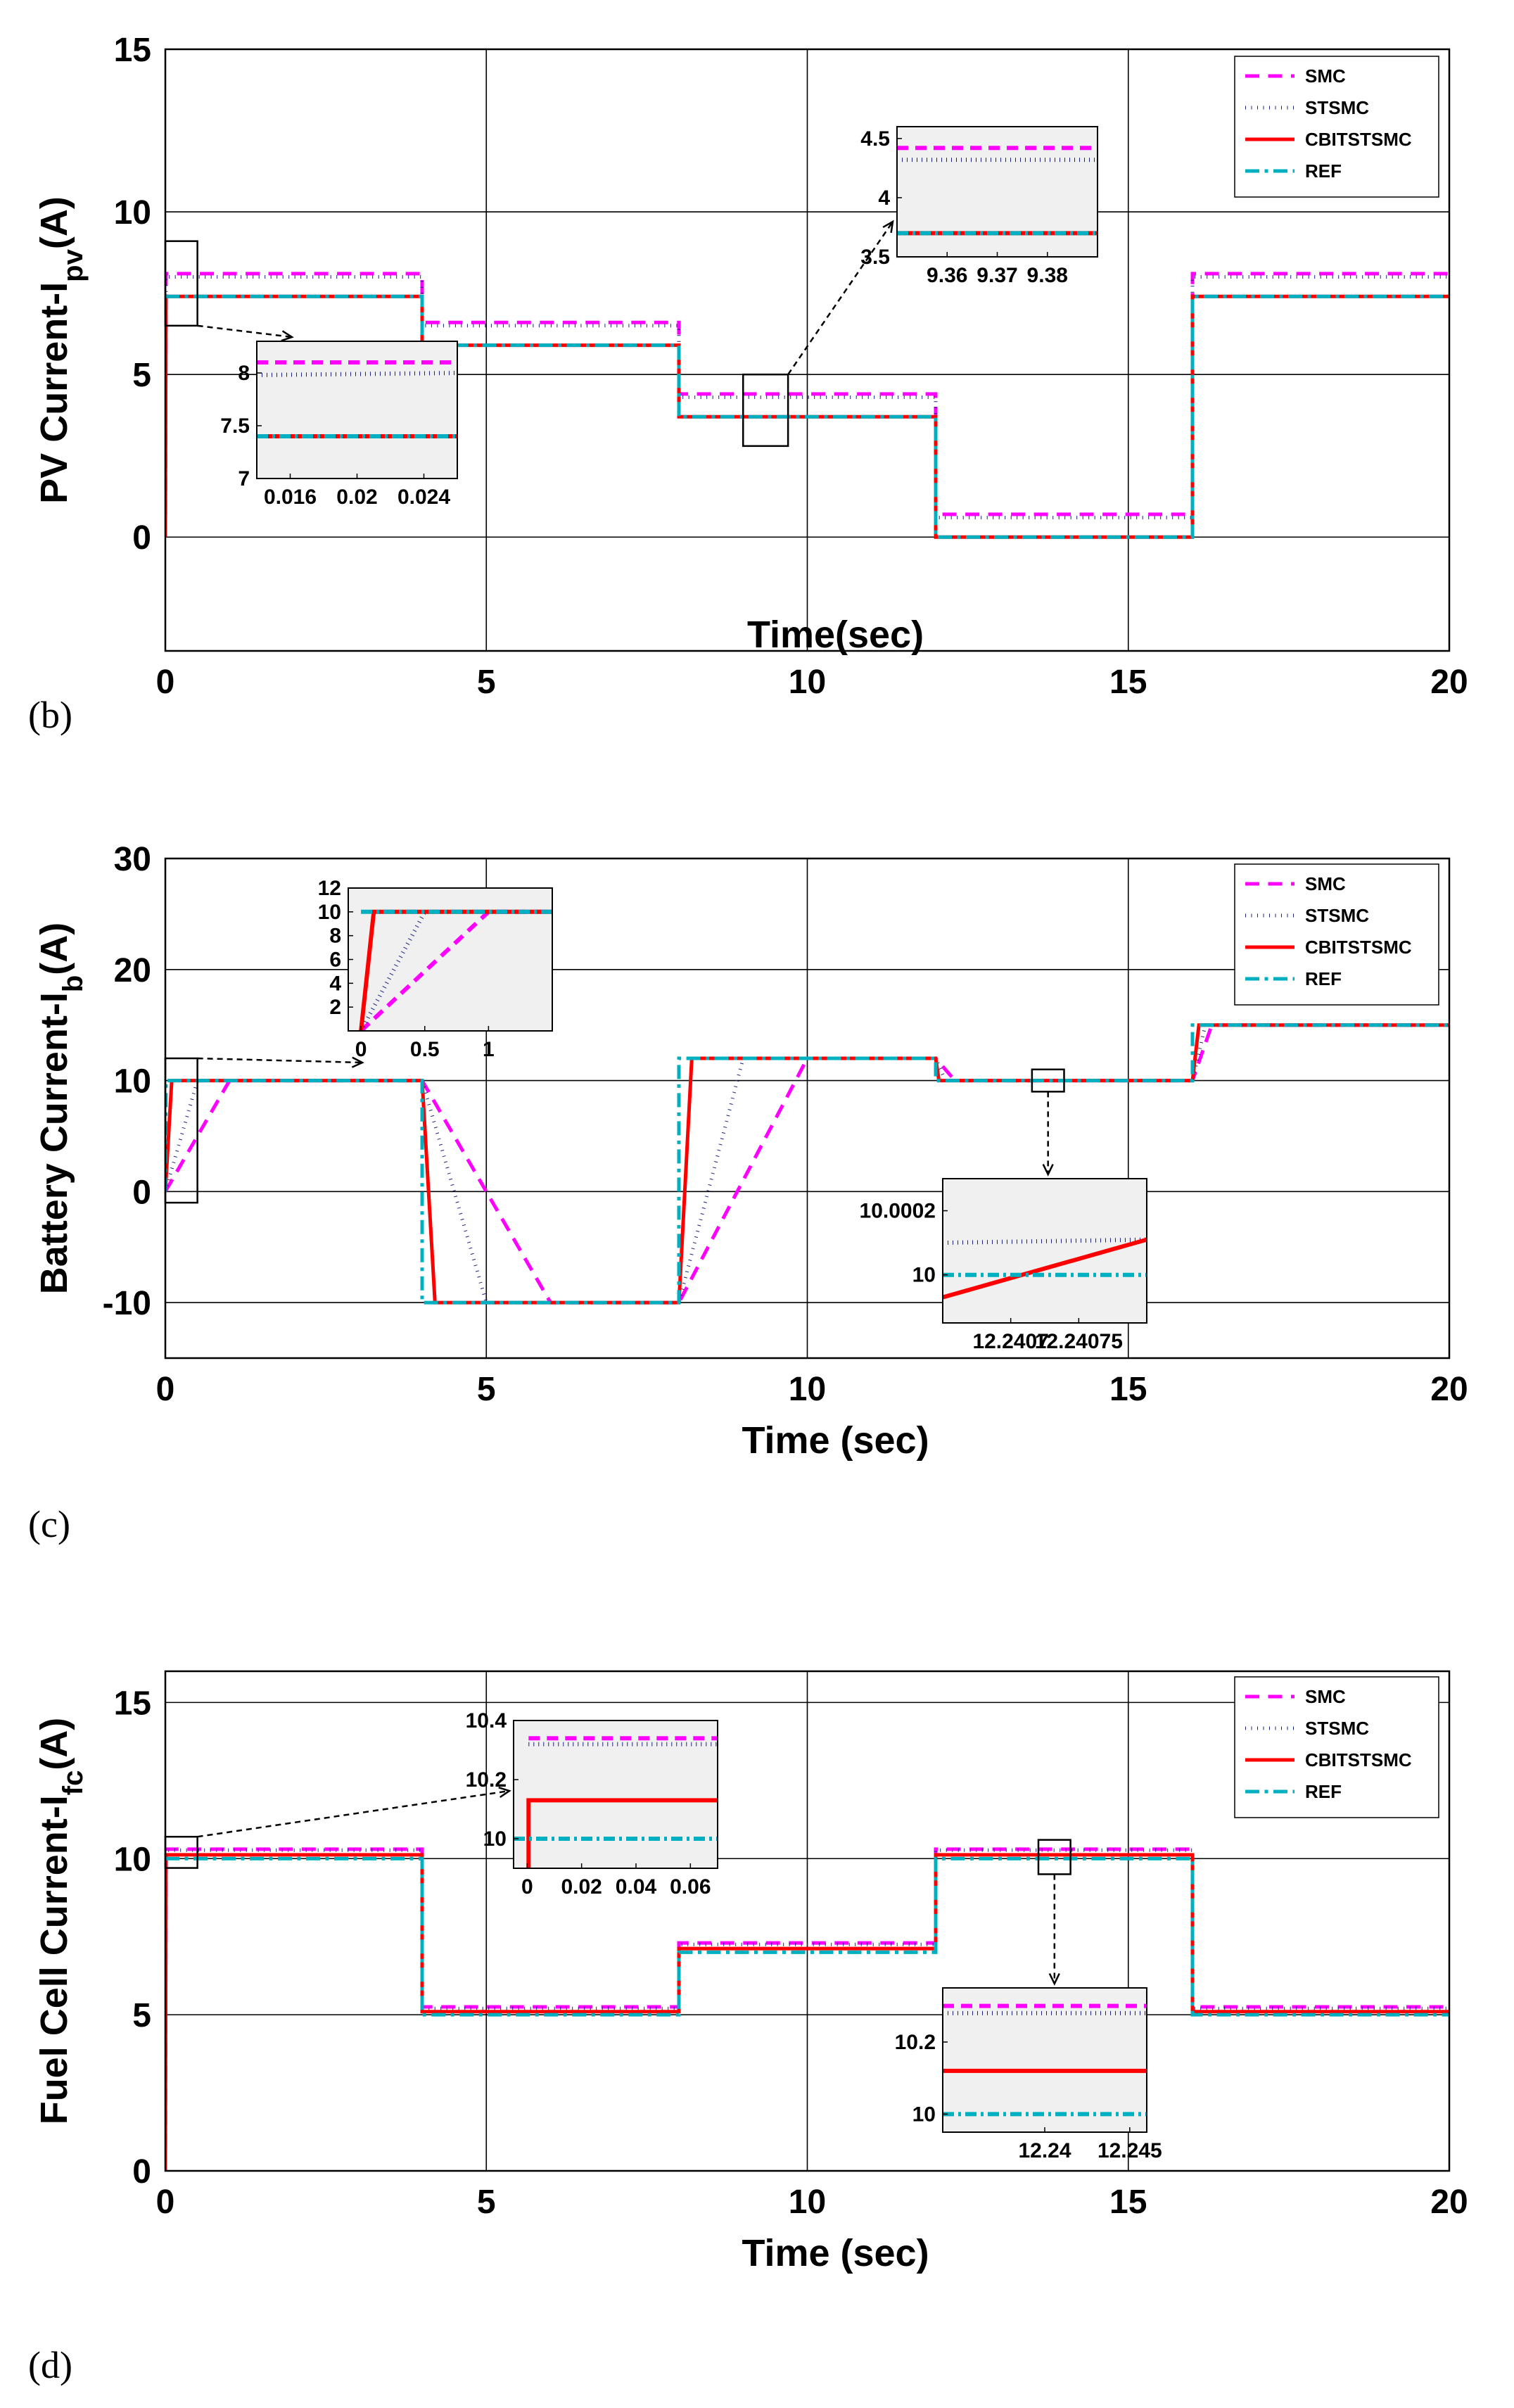 This screenshot has height=2408, width=1514. Describe the element at coordinates (165, 2202) in the screenshot. I see `x-tick-label: 0` at that location.